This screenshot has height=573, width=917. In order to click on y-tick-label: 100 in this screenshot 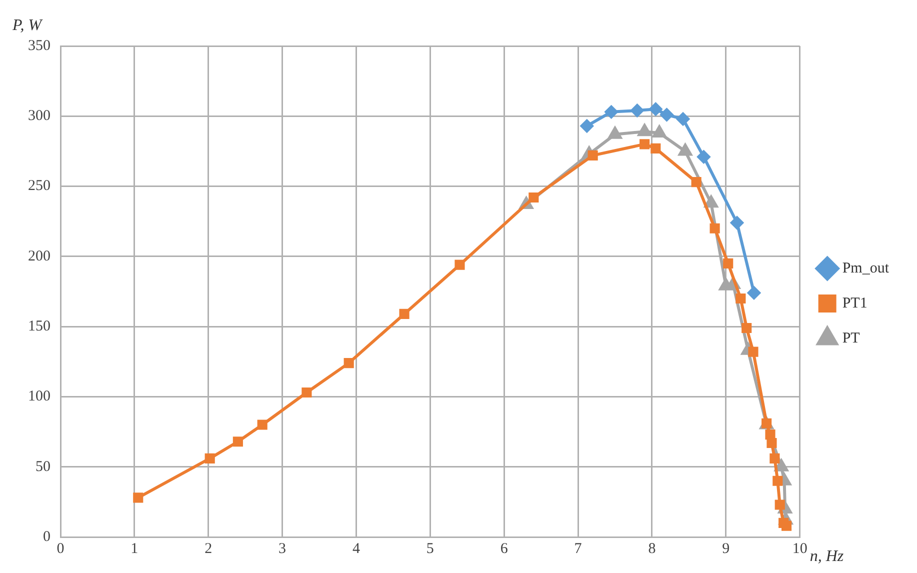, I will do `click(39, 396)`.